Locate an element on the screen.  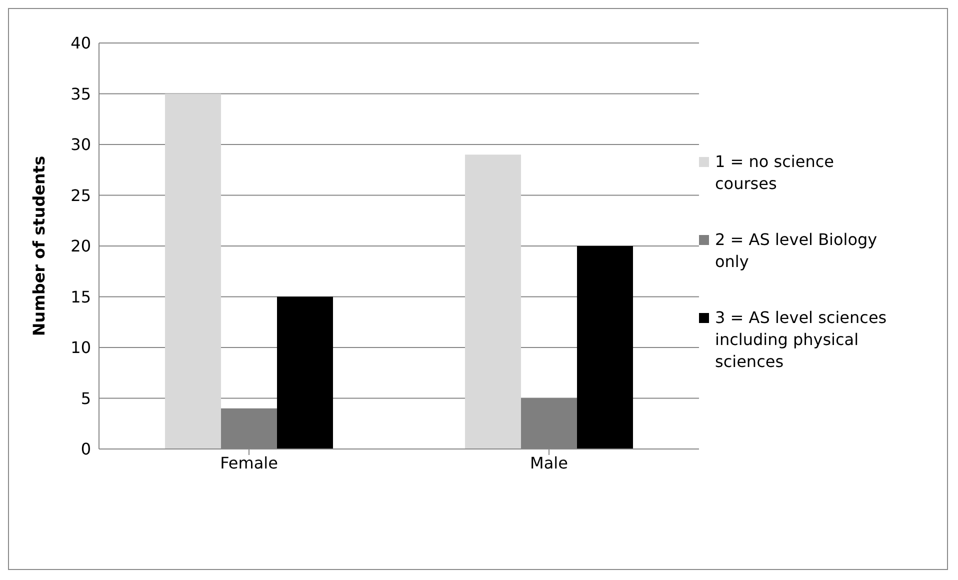
x-tick-label: Male is located at coordinates (549, 462).